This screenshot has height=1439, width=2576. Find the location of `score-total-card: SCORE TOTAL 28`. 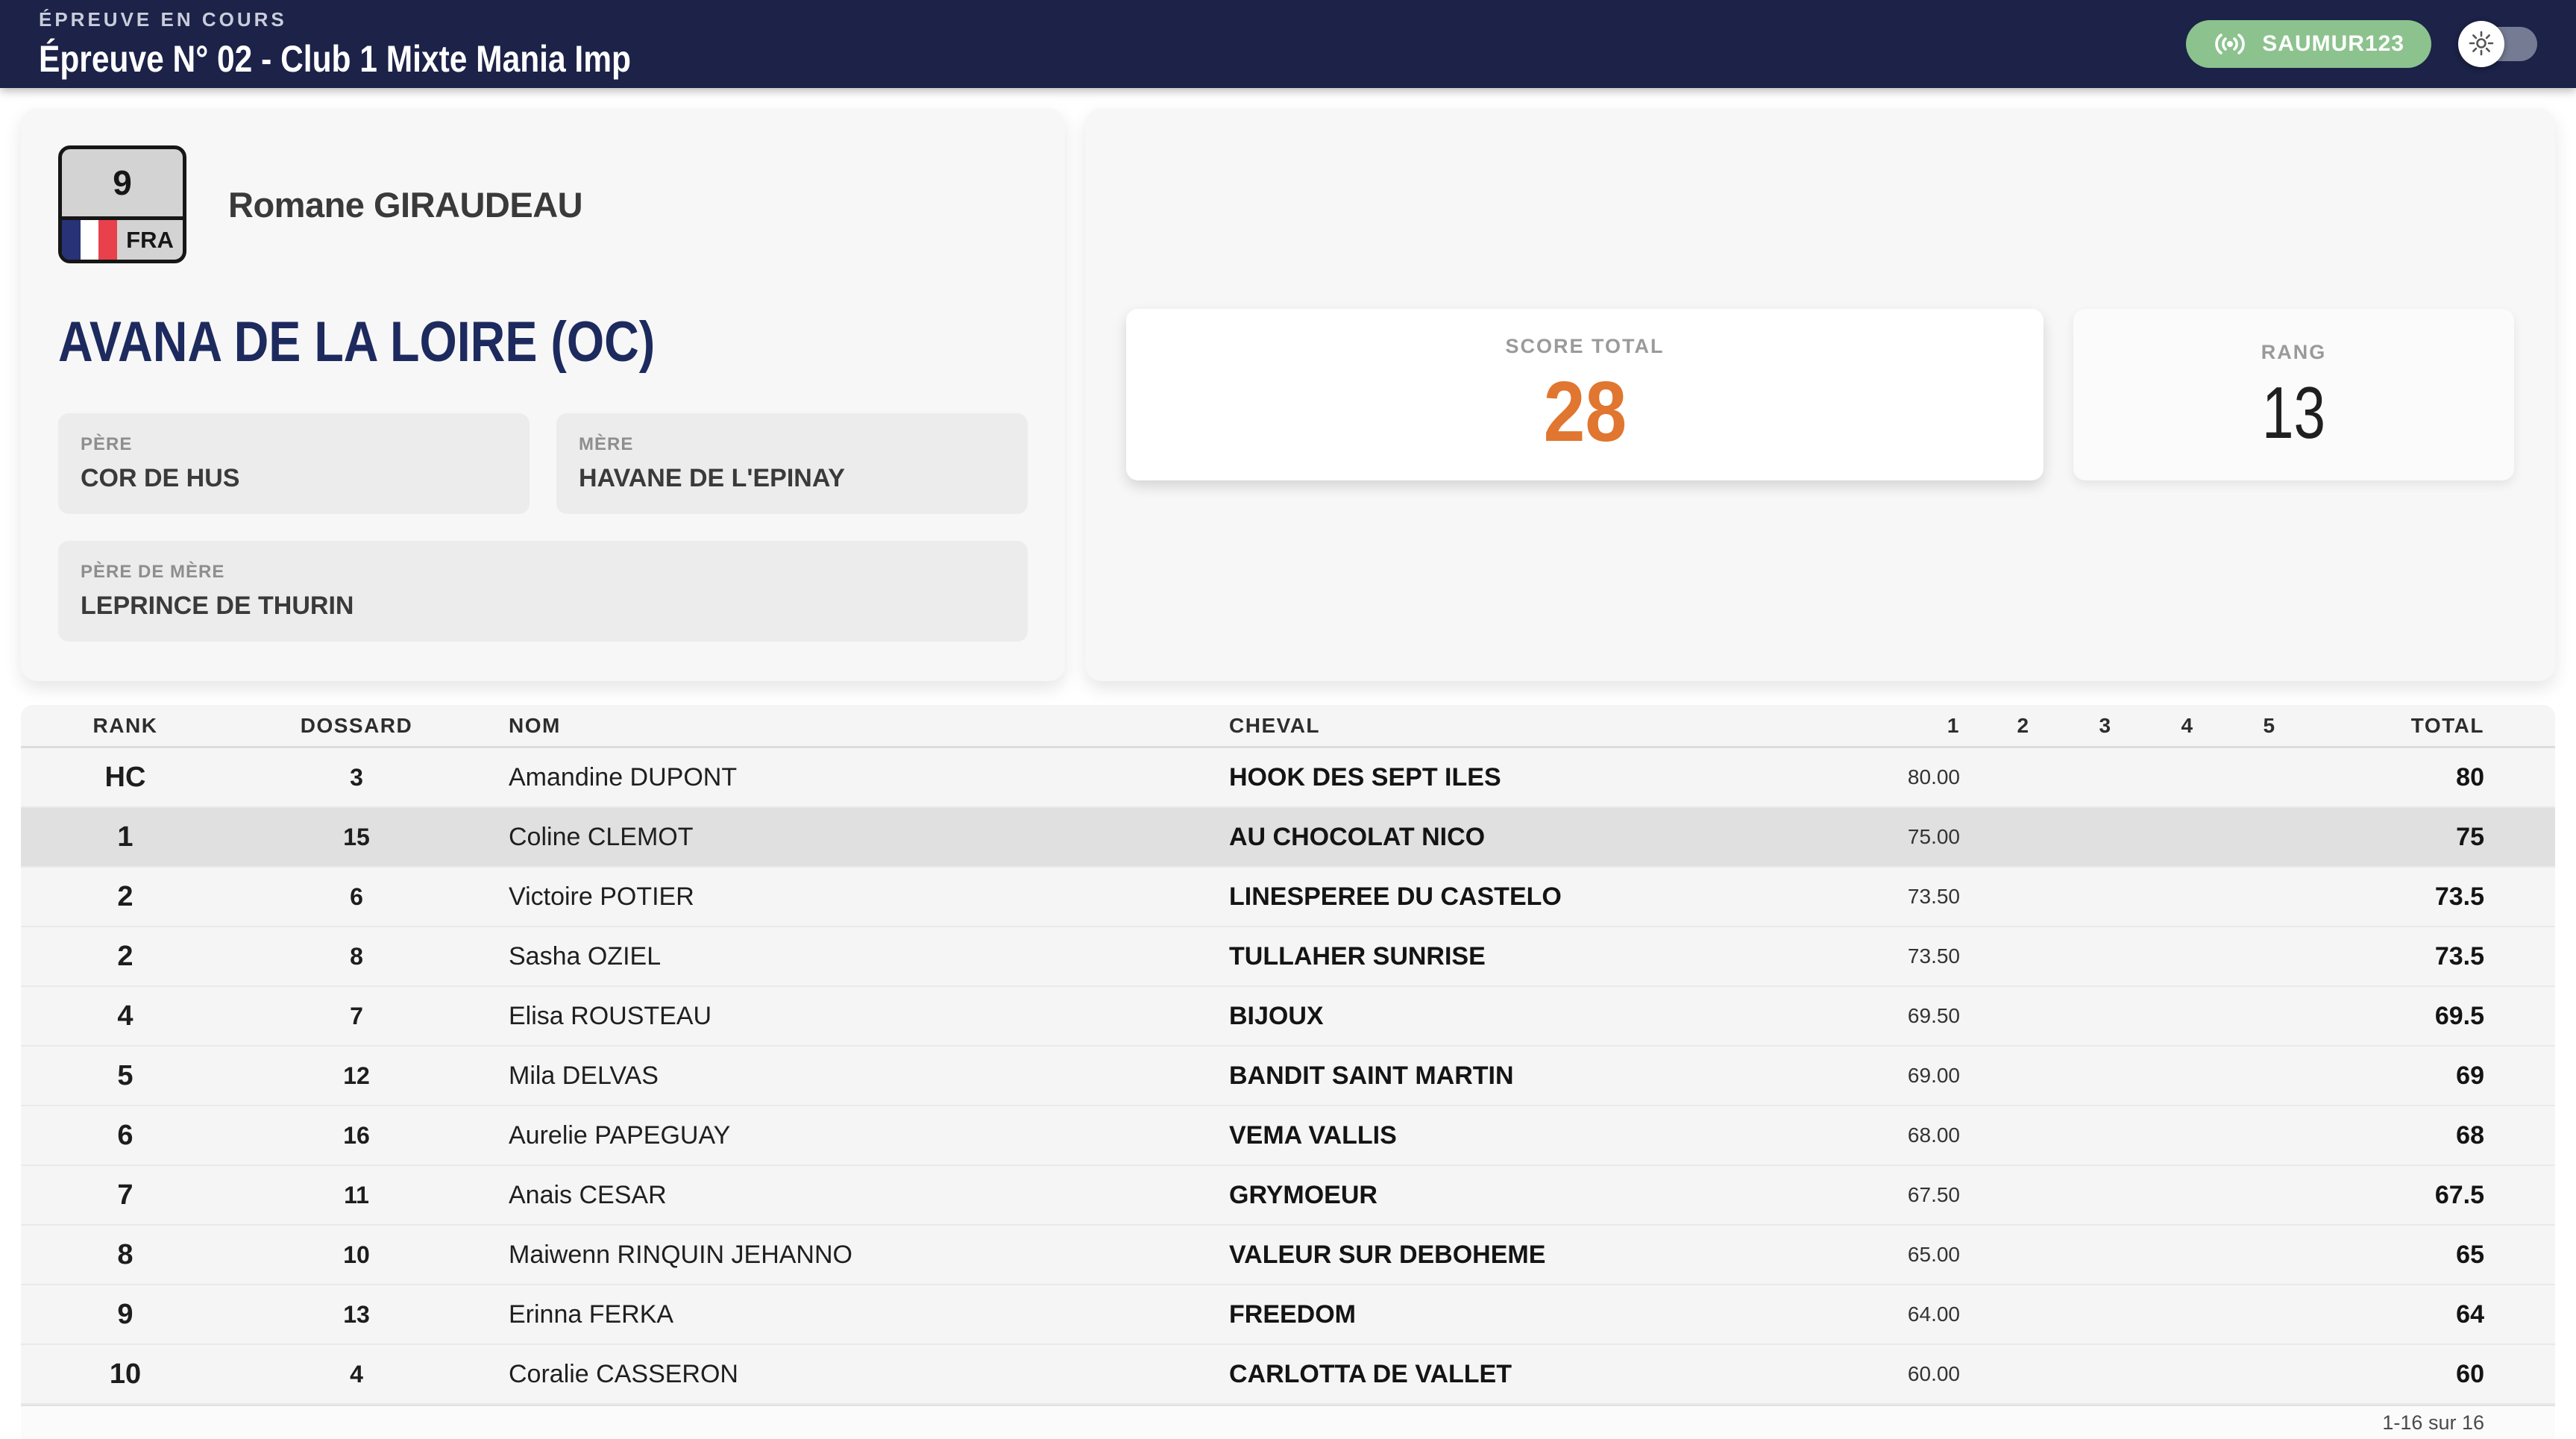

score-total-card: SCORE TOTAL 28 is located at coordinates (1584, 394).